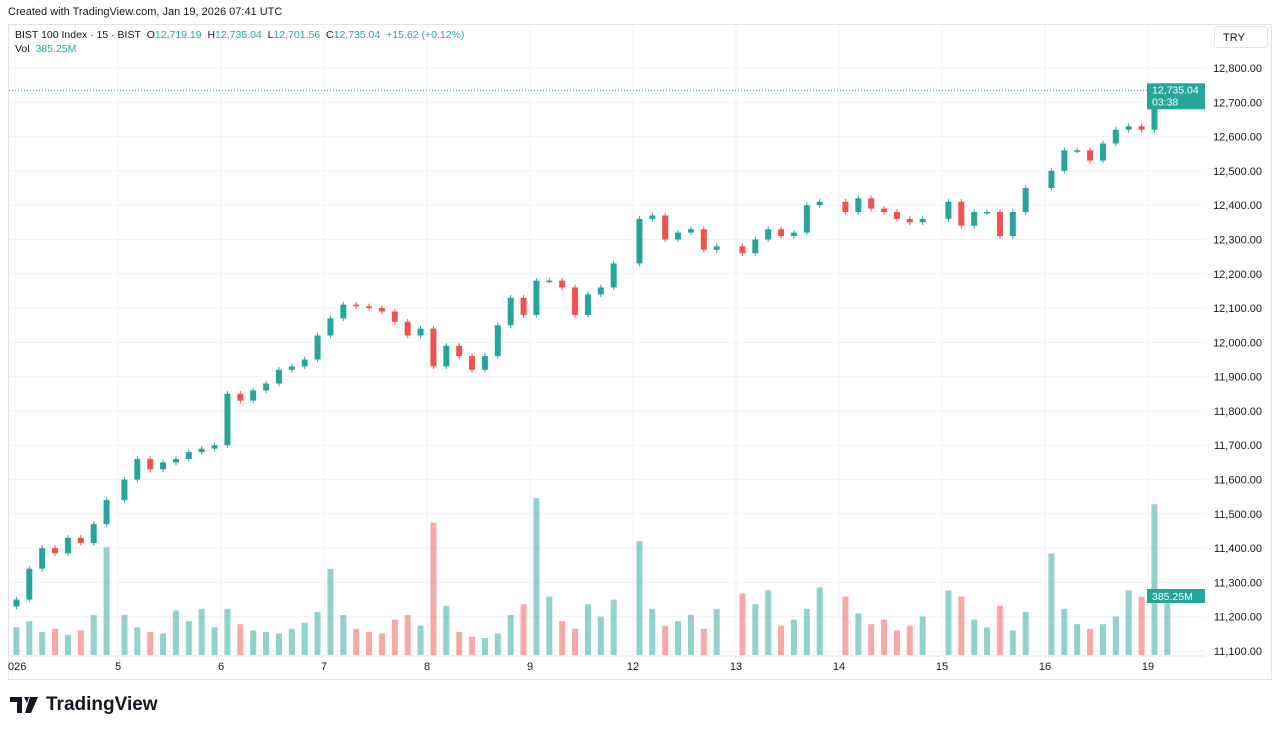 The image size is (1280, 730). I want to click on price-tick-label: 12,100.00, so click(1237, 309).